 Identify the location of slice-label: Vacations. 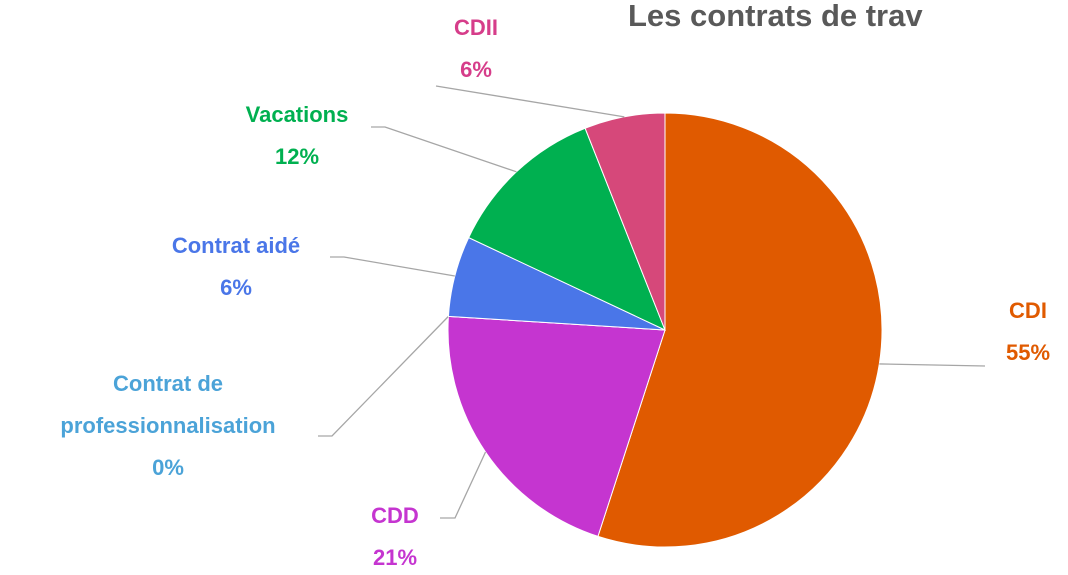
(297, 114).